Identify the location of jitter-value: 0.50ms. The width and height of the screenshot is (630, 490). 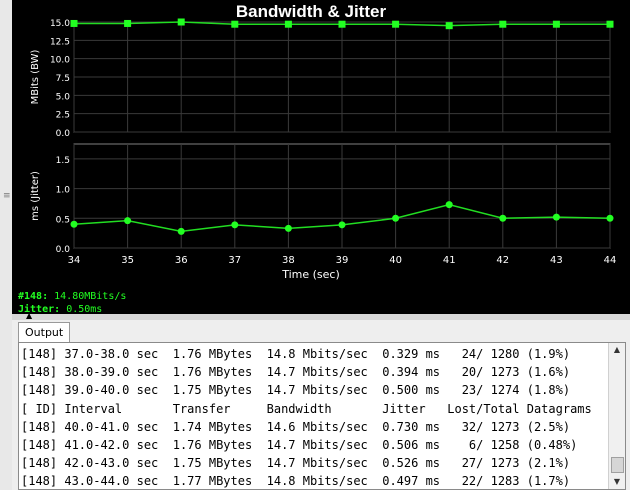
(84, 309).